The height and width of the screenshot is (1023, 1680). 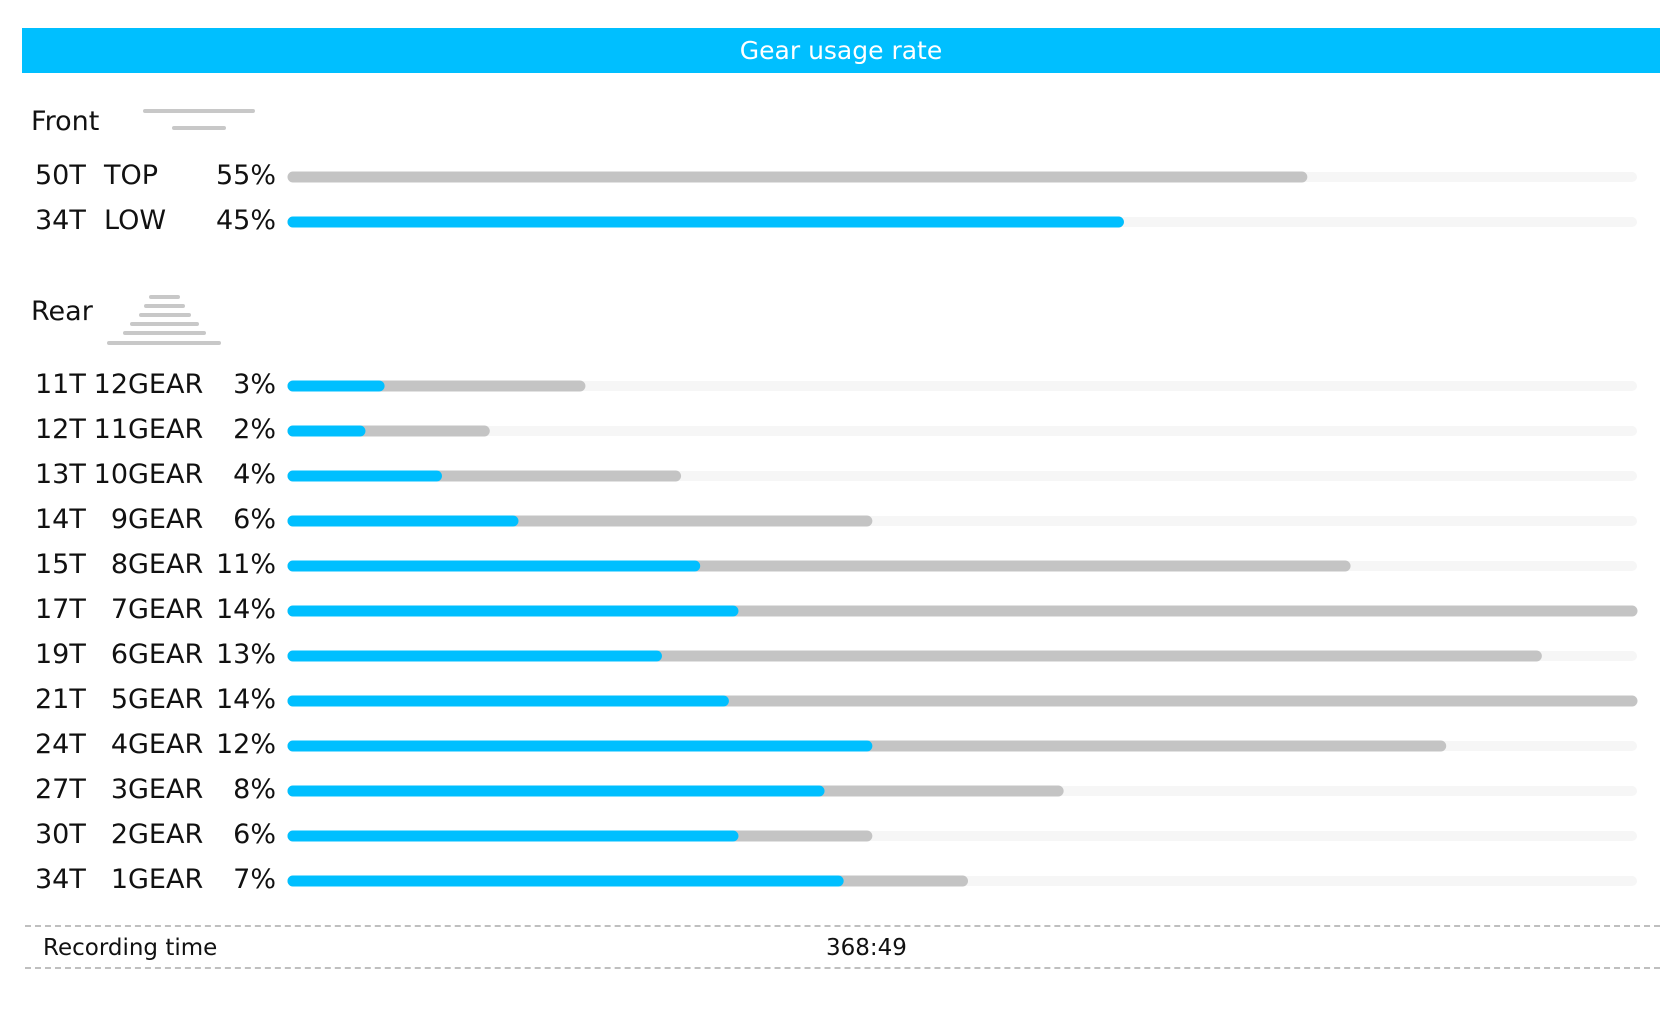 I want to click on rear-row-teeth: 30T, so click(x=60, y=834).